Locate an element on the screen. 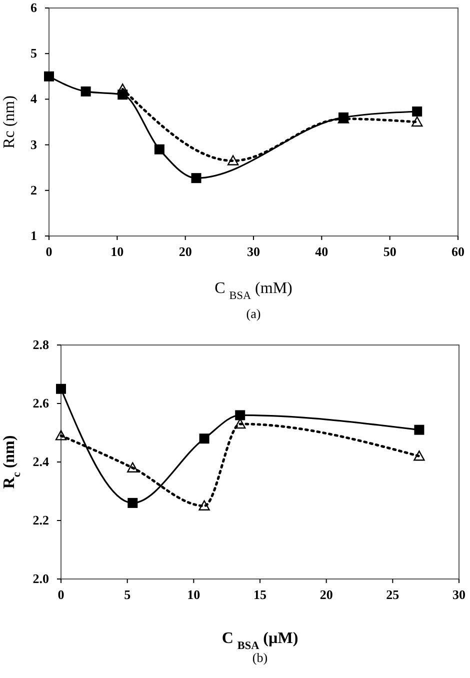  y-tick-label: 2.0 is located at coordinates (40, 578).